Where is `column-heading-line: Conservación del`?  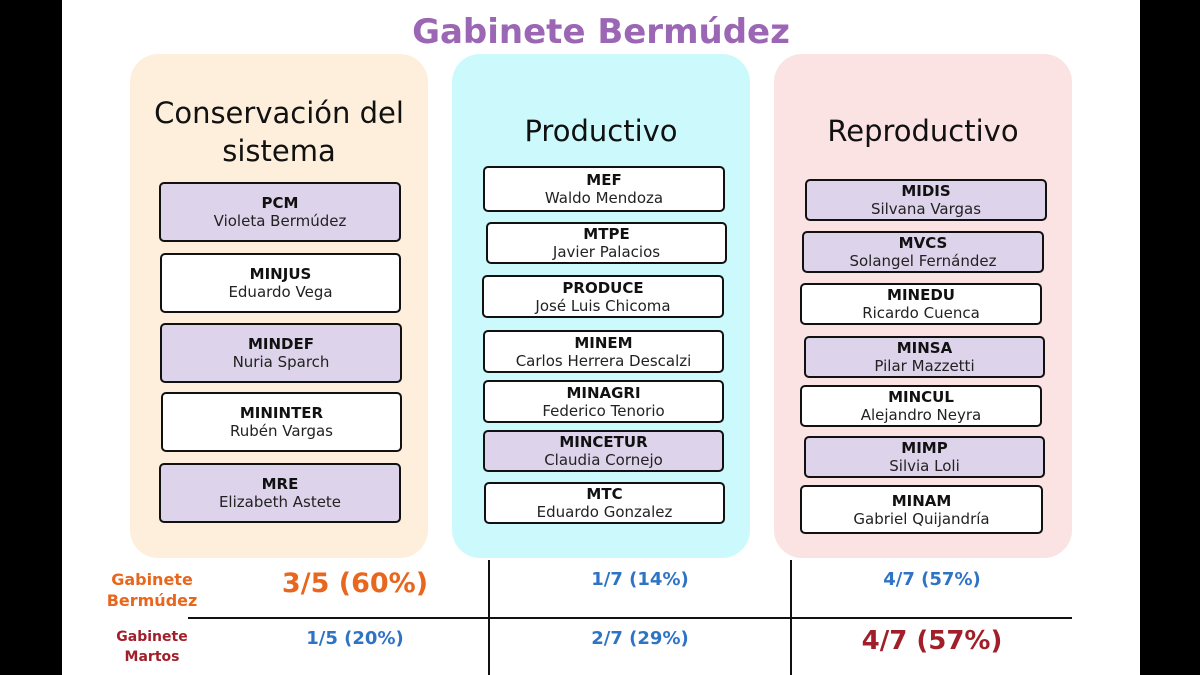
column-heading-line: Conservación del is located at coordinates (279, 113).